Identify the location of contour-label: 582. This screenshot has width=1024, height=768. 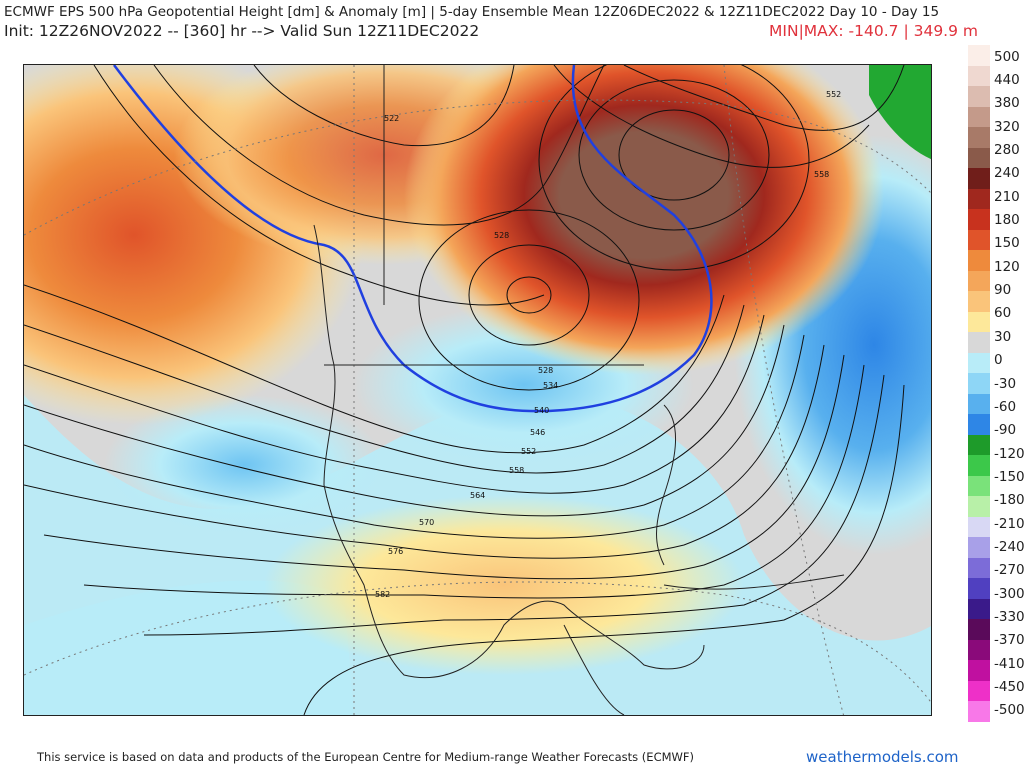
(382, 594).